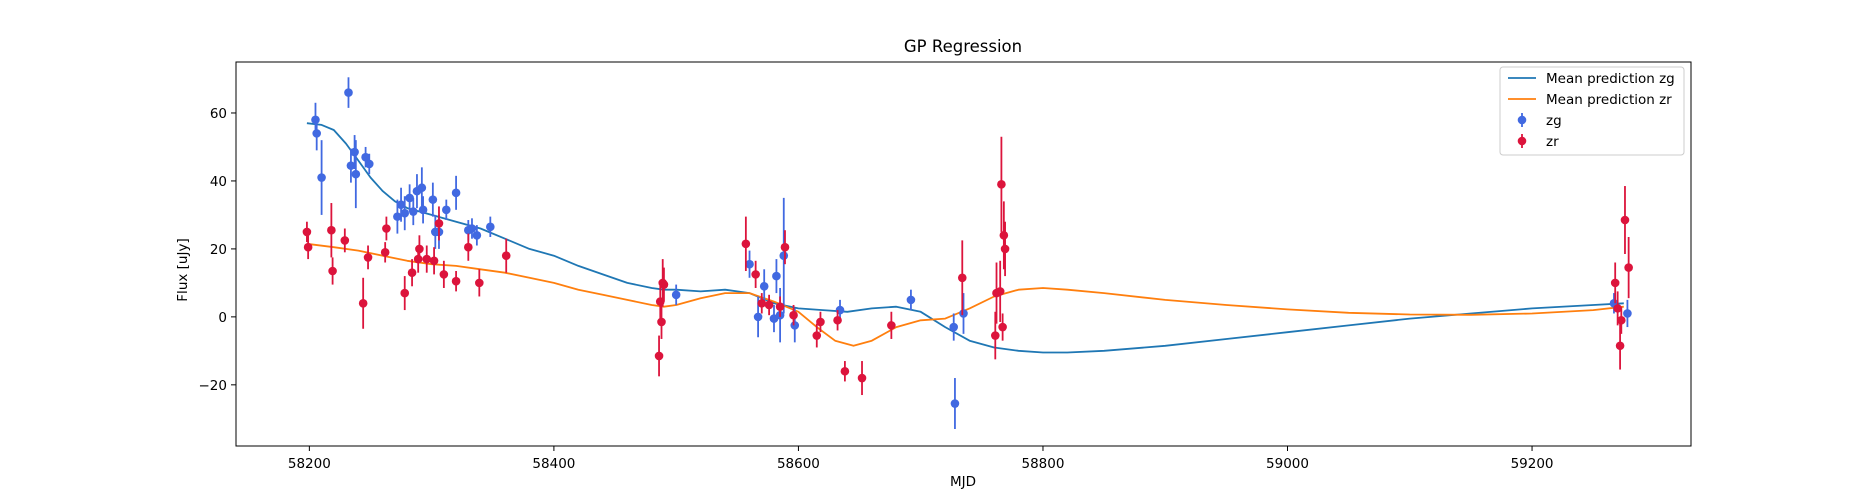  I want to click on legend-label: zg, so click(1554, 121).